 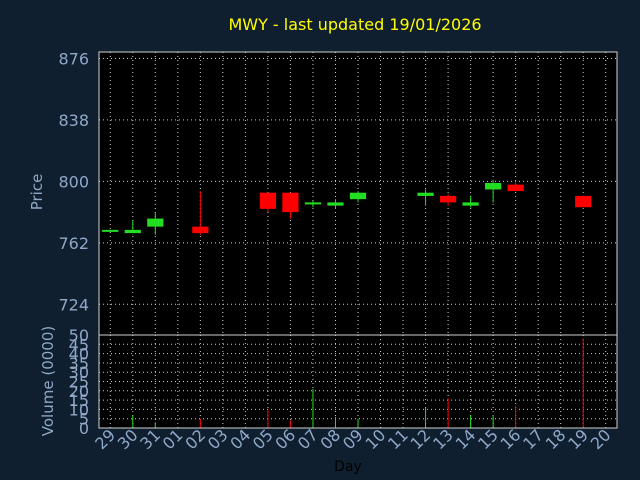 I want to click on volume-tick-label: 10, so click(x=79, y=409).